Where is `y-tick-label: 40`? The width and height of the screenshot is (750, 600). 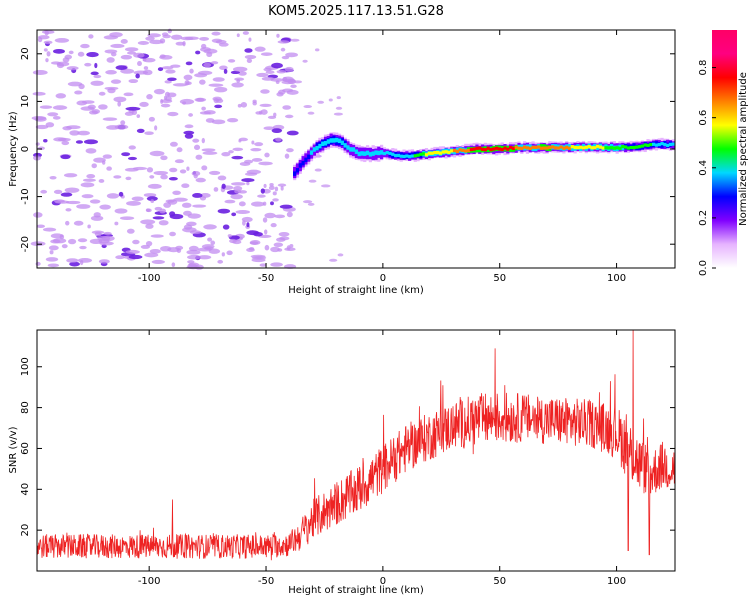 y-tick-label: 40 is located at coordinates (25, 489).